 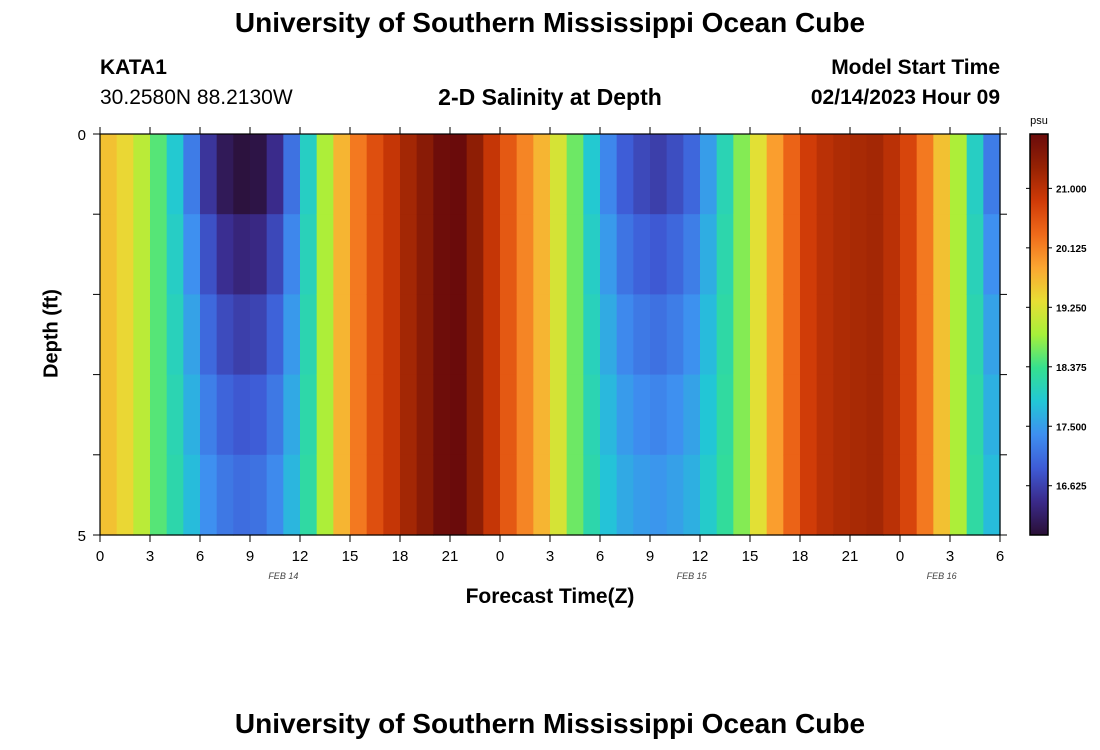 What do you see at coordinates (1071, 189) in the screenshot?
I see `colorbar-tick-label: 21.000` at bounding box center [1071, 189].